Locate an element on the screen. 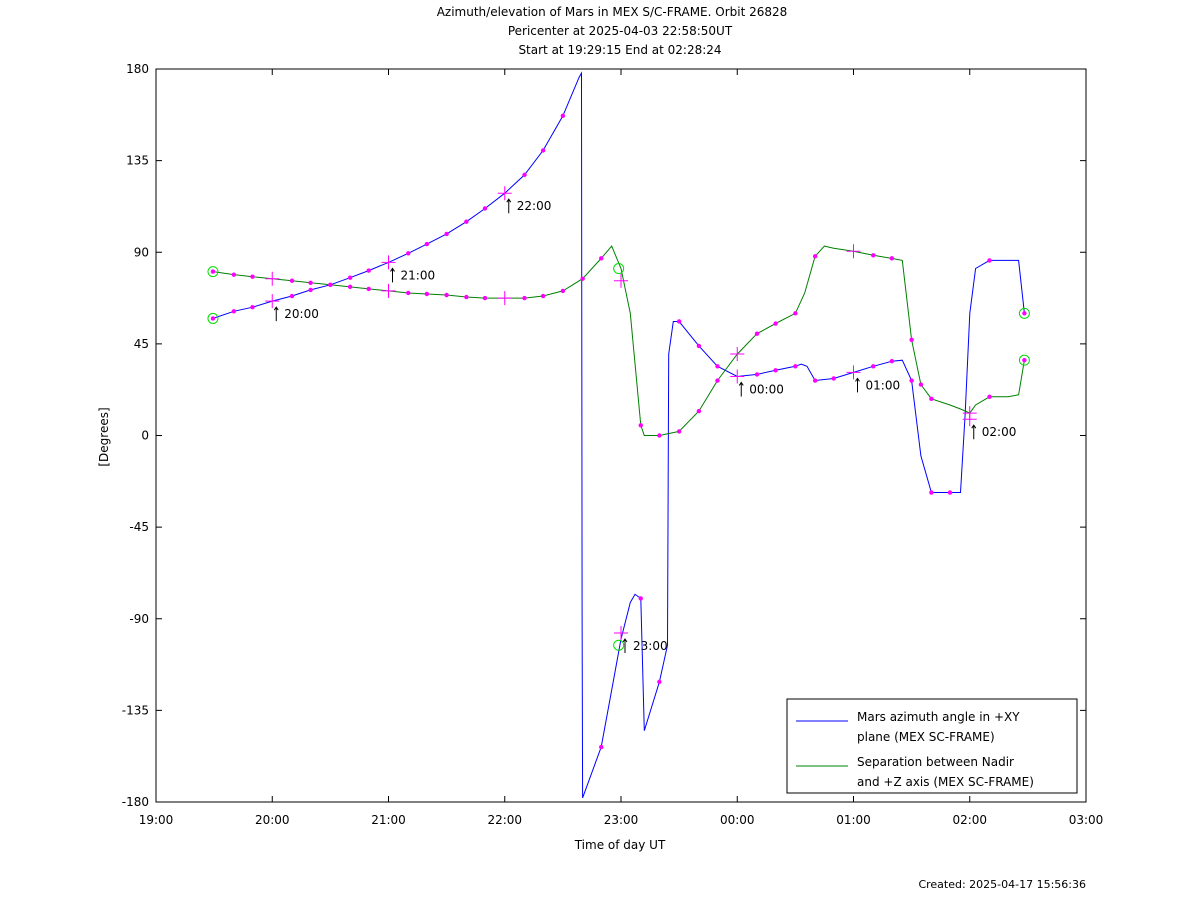  x-tick-label: 00:00 is located at coordinates (737, 820).